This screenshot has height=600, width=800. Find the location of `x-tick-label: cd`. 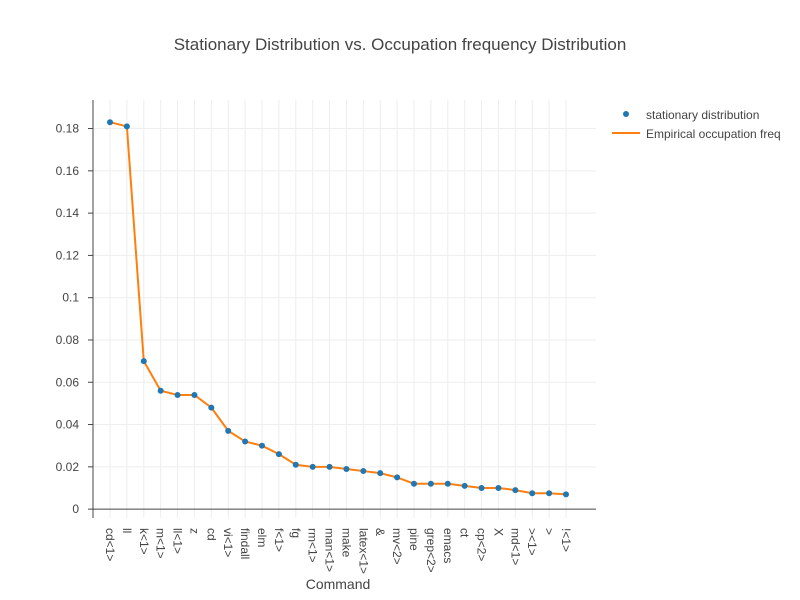

x-tick-label: cd is located at coordinates (211, 534).